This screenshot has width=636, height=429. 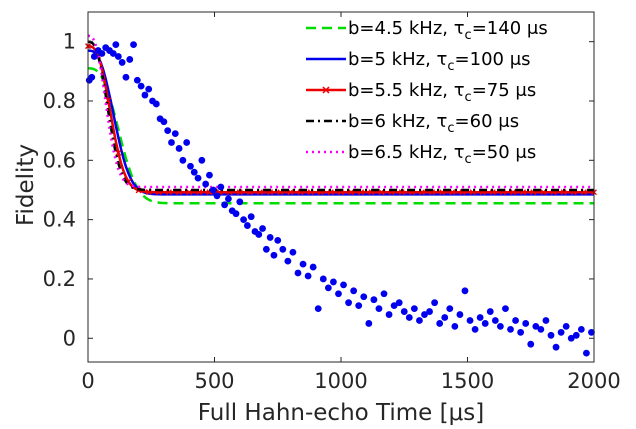 I want to click on legend-label: b=5.5 kHz, τc=75 μs, so click(x=442, y=92).